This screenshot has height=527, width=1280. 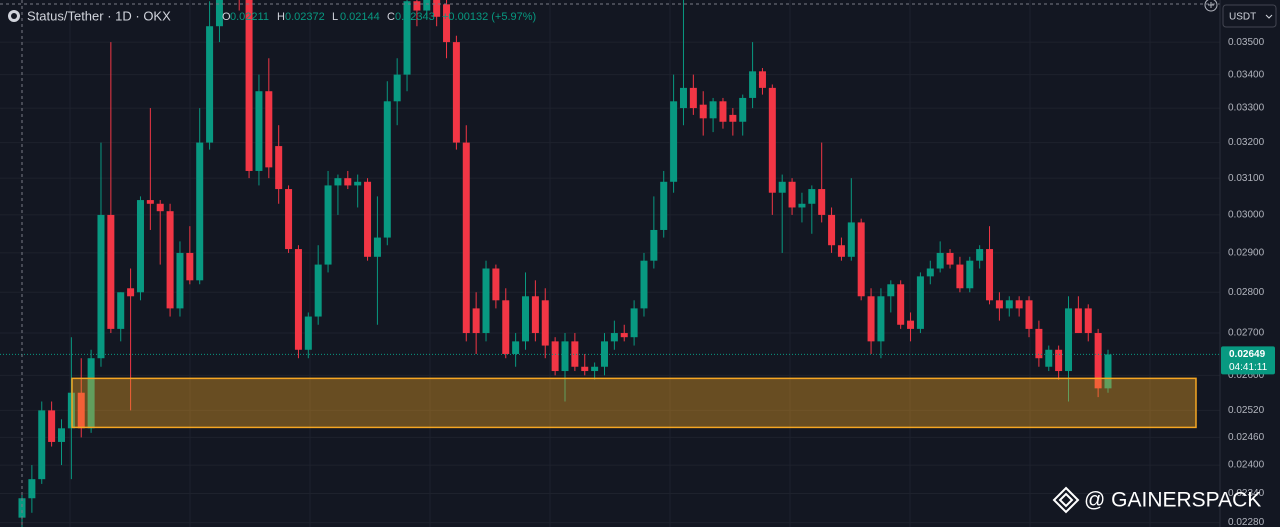 What do you see at coordinates (1246, 493) in the screenshot?
I see `y-tick-label: 0.02340` at bounding box center [1246, 493].